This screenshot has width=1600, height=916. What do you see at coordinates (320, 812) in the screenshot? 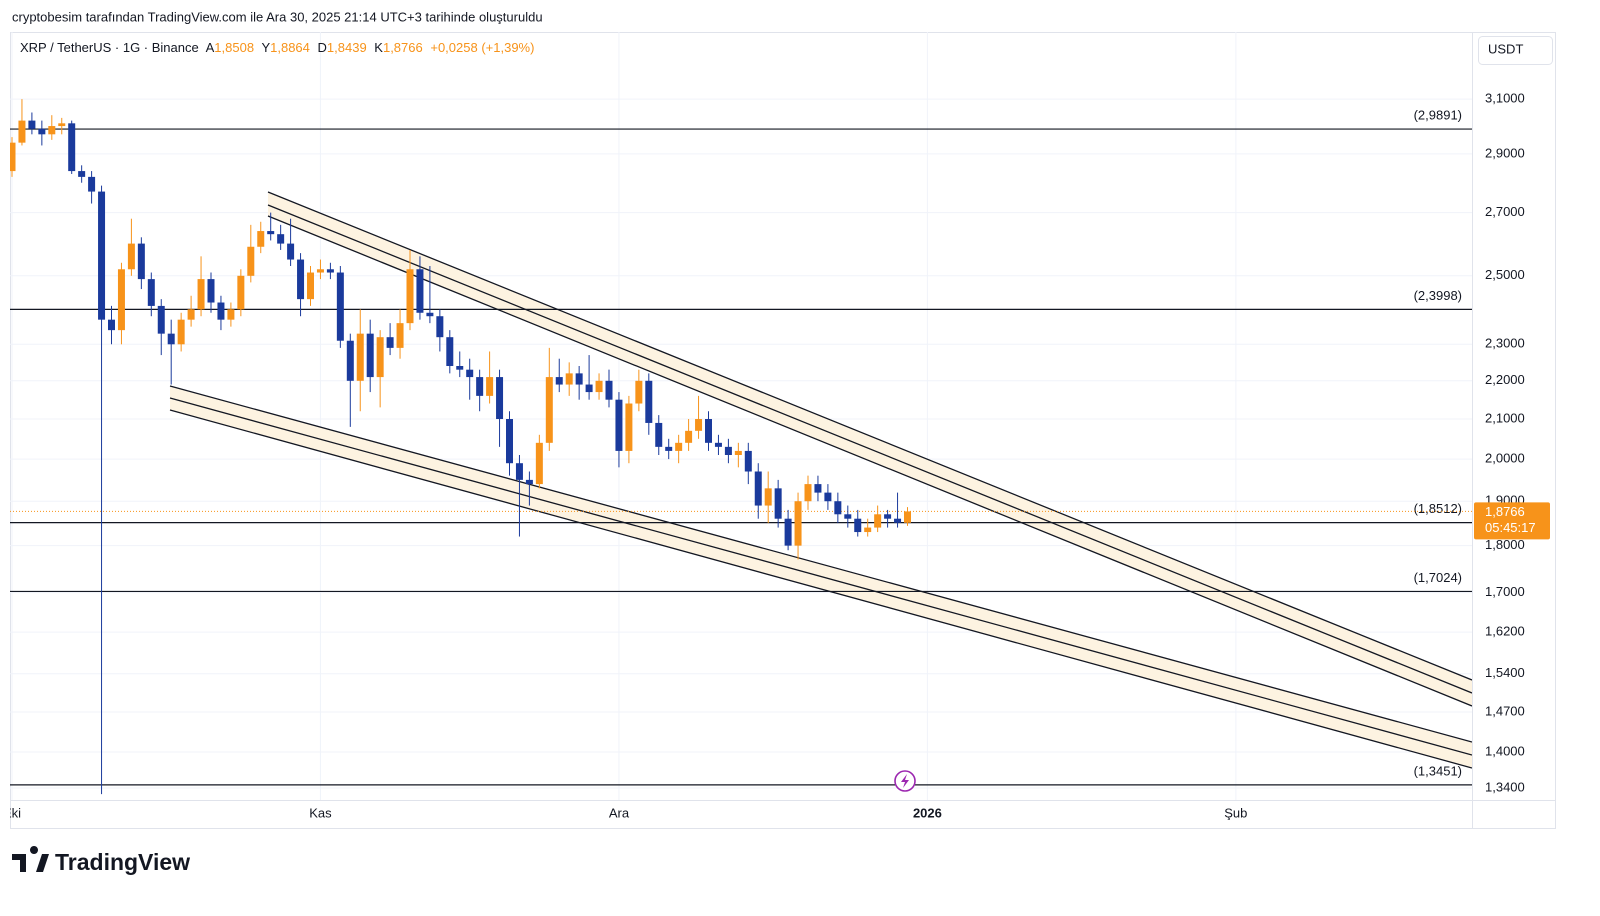
I see `x-tick-label: Kas` at bounding box center [320, 812].